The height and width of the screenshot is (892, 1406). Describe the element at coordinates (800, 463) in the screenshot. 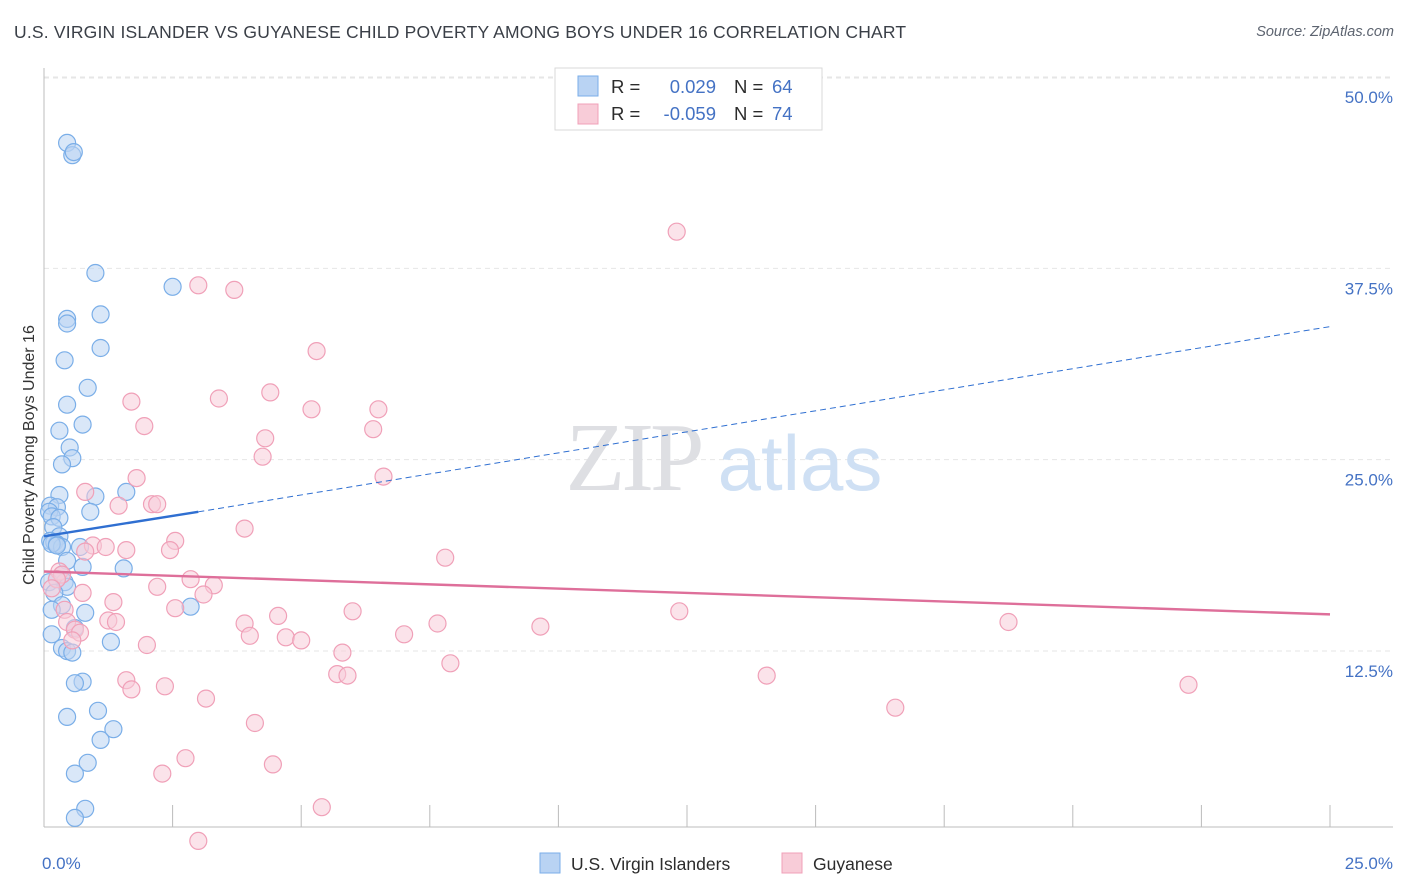

I see `watermark-atlas: atlas` at that location.